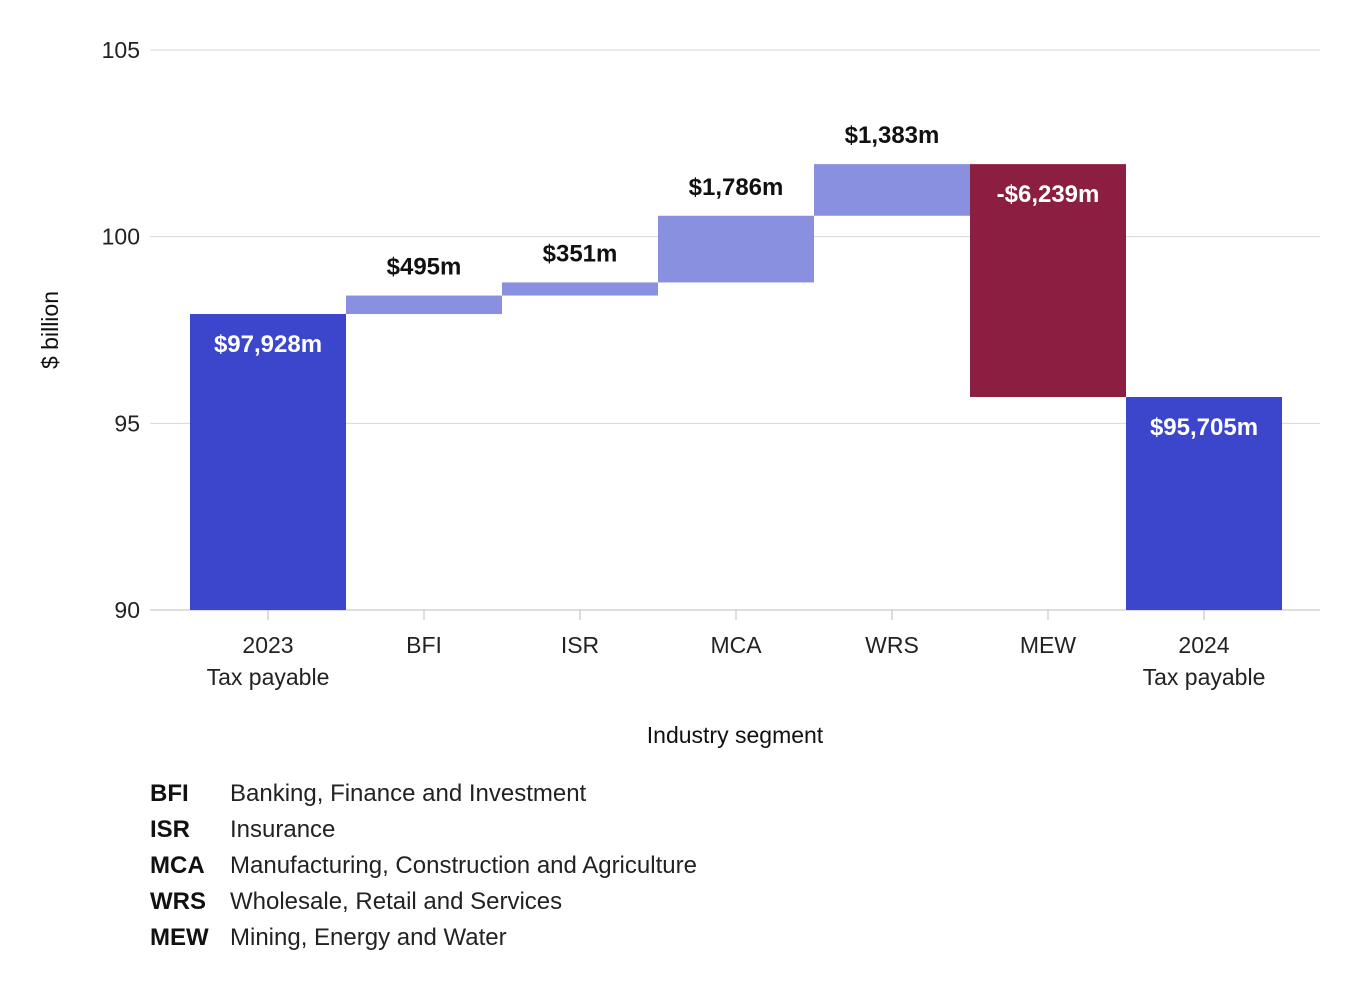  Describe the element at coordinates (580, 645) in the screenshot. I see `x-tick-label: ISR` at that location.